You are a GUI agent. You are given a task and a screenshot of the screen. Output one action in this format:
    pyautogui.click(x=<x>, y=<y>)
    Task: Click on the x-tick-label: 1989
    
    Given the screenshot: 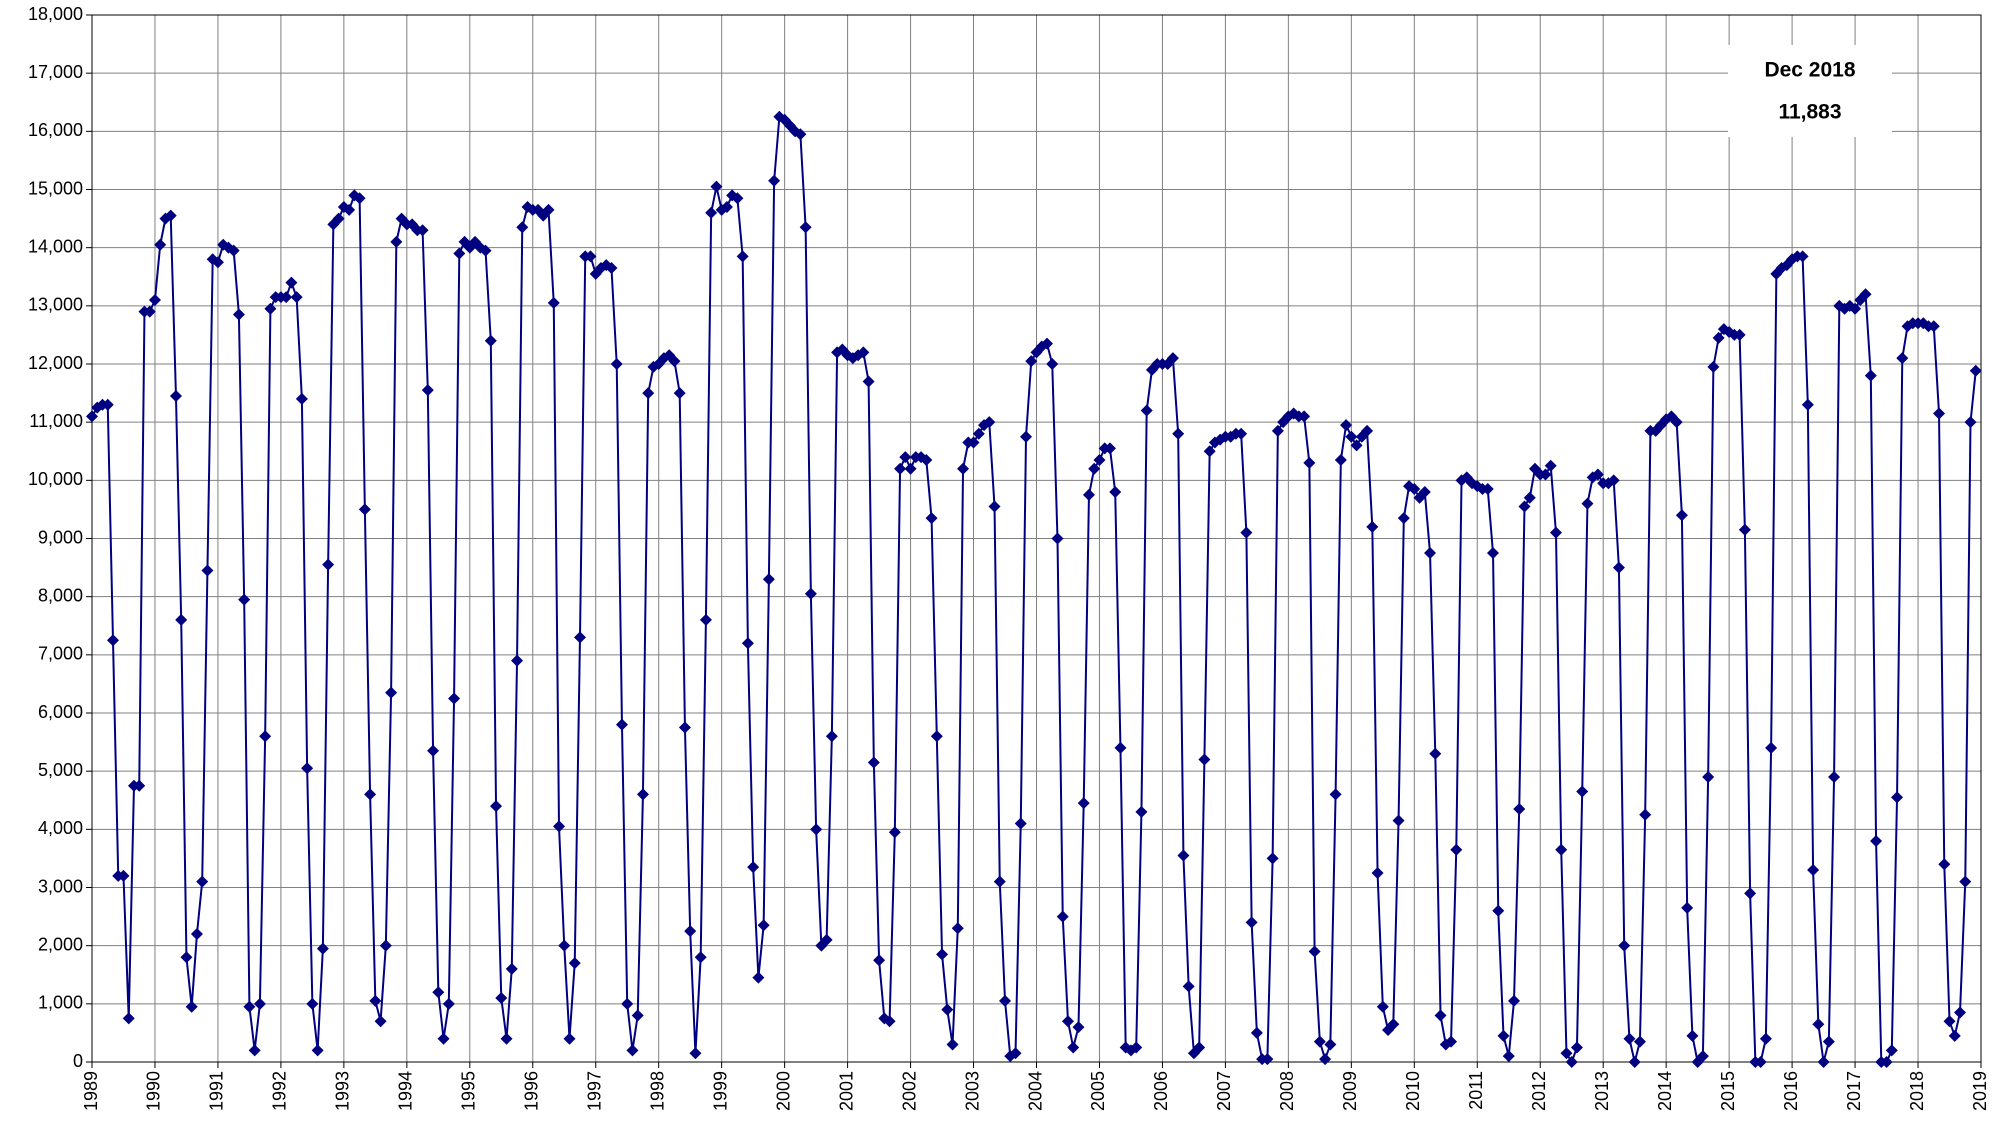 What is the action you would take?
    pyautogui.click(x=91, y=1091)
    